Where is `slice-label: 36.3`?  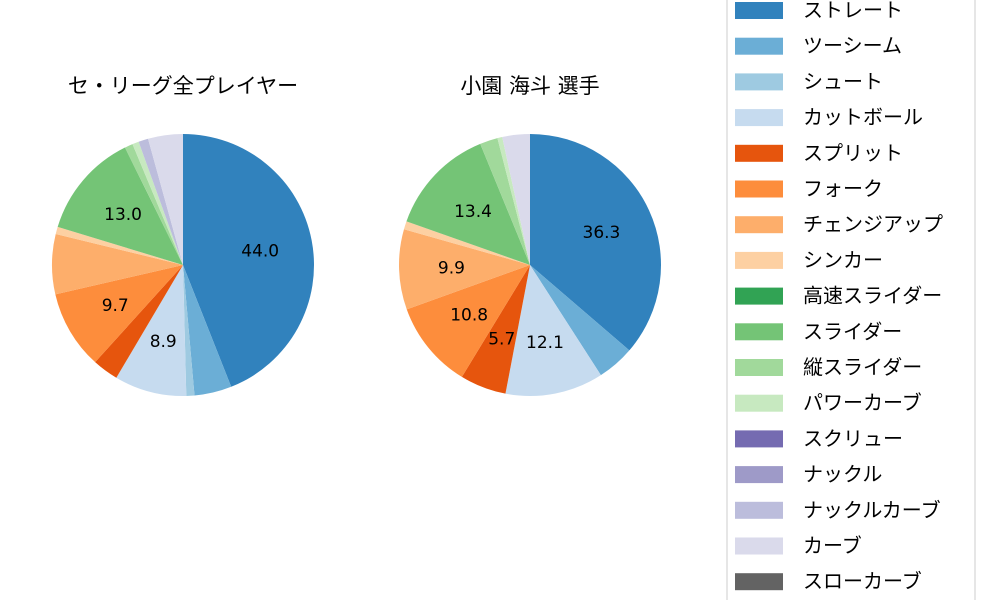
slice-label: 36.3 is located at coordinates (602, 233).